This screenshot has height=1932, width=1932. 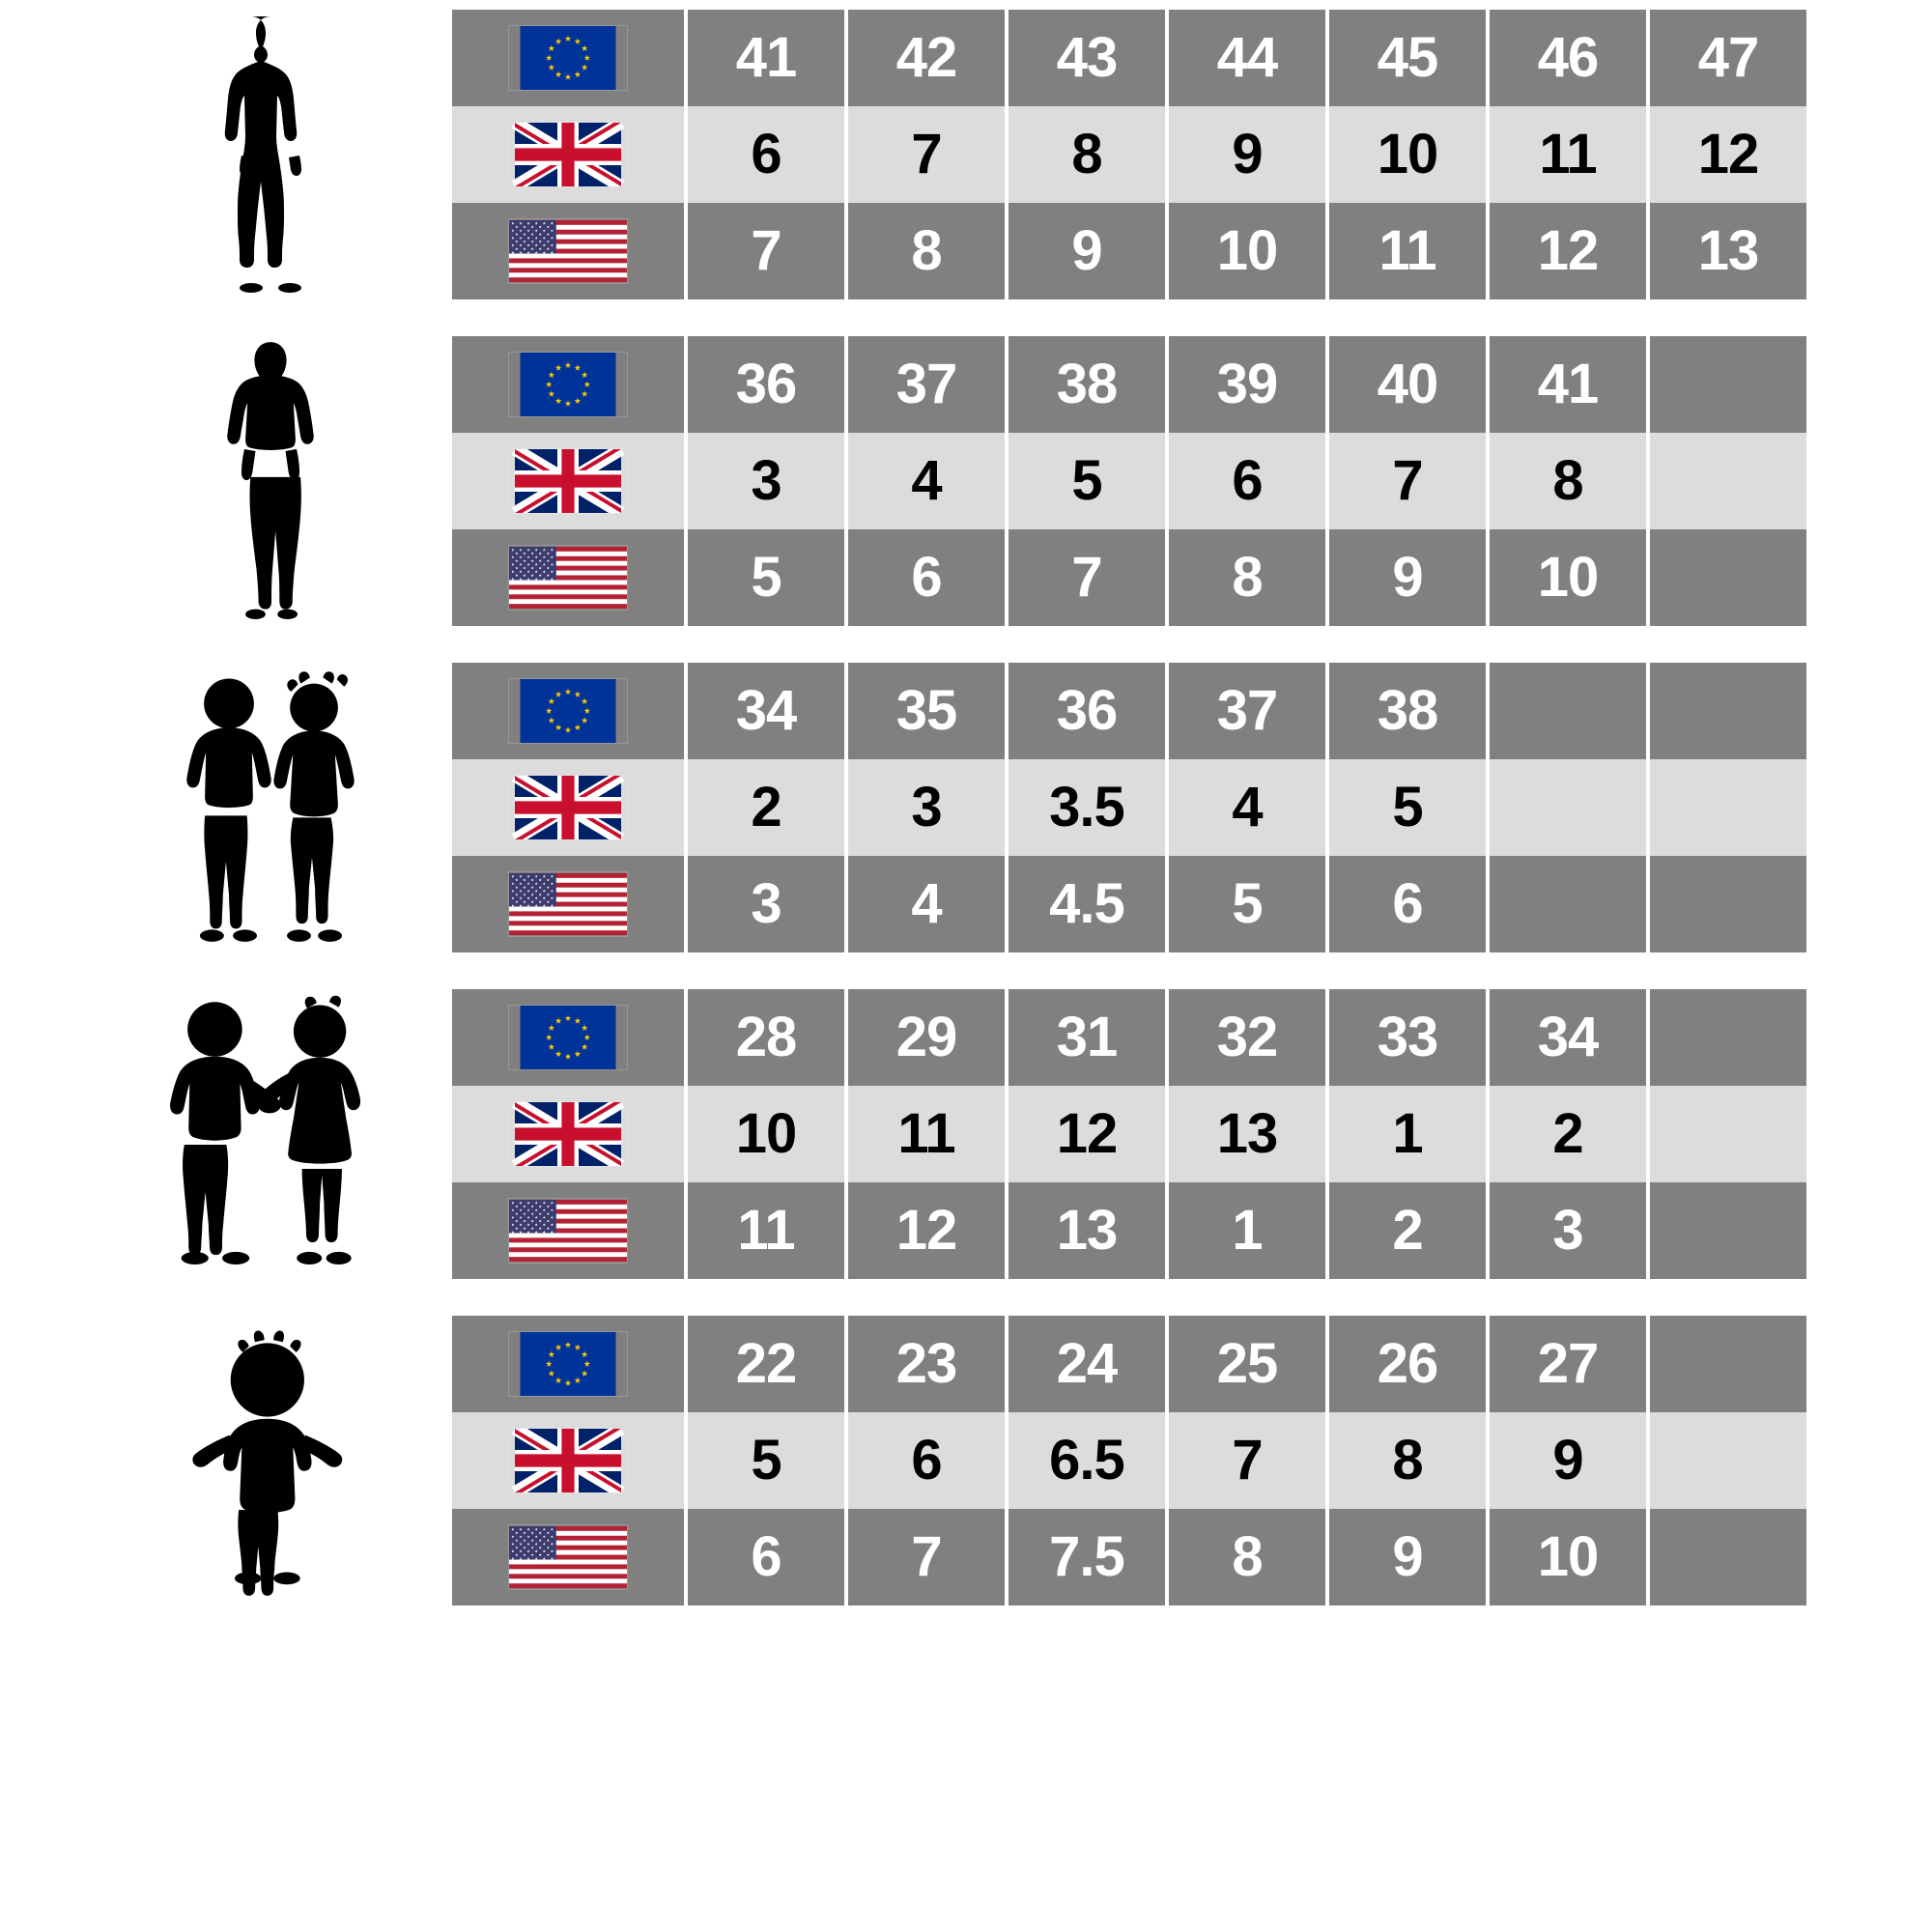 I want to click on figure-older-children, so click(x=270, y=805).